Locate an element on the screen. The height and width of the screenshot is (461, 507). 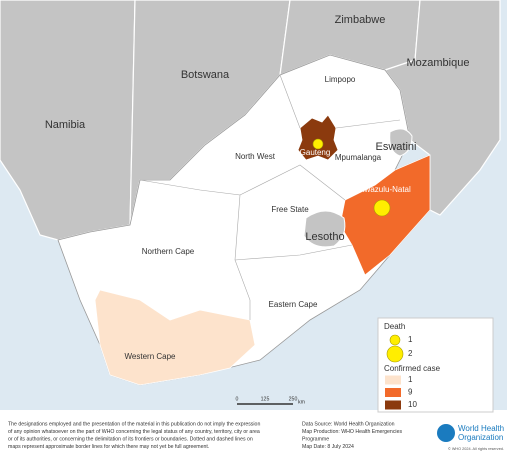
province-label: Northern Cape is located at coordinates (168, 251).